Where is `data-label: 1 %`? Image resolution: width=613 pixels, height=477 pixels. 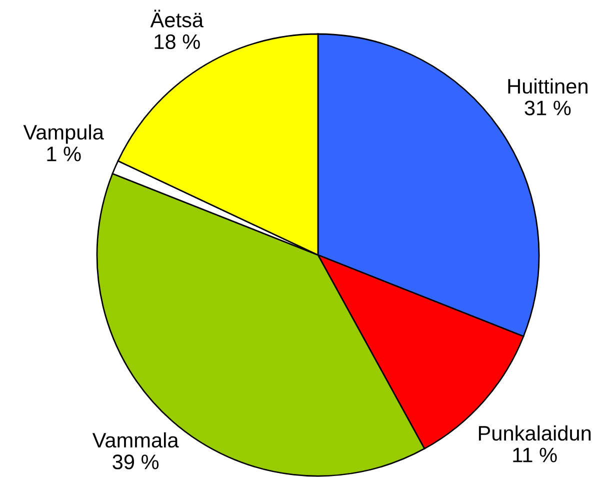
data-label: 1 % is located at coordinates (64, 154).